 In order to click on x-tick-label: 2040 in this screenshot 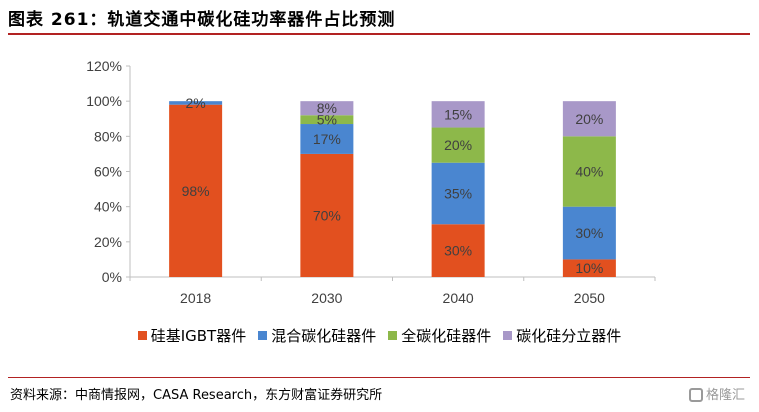, I will do `click(458, 298)`.